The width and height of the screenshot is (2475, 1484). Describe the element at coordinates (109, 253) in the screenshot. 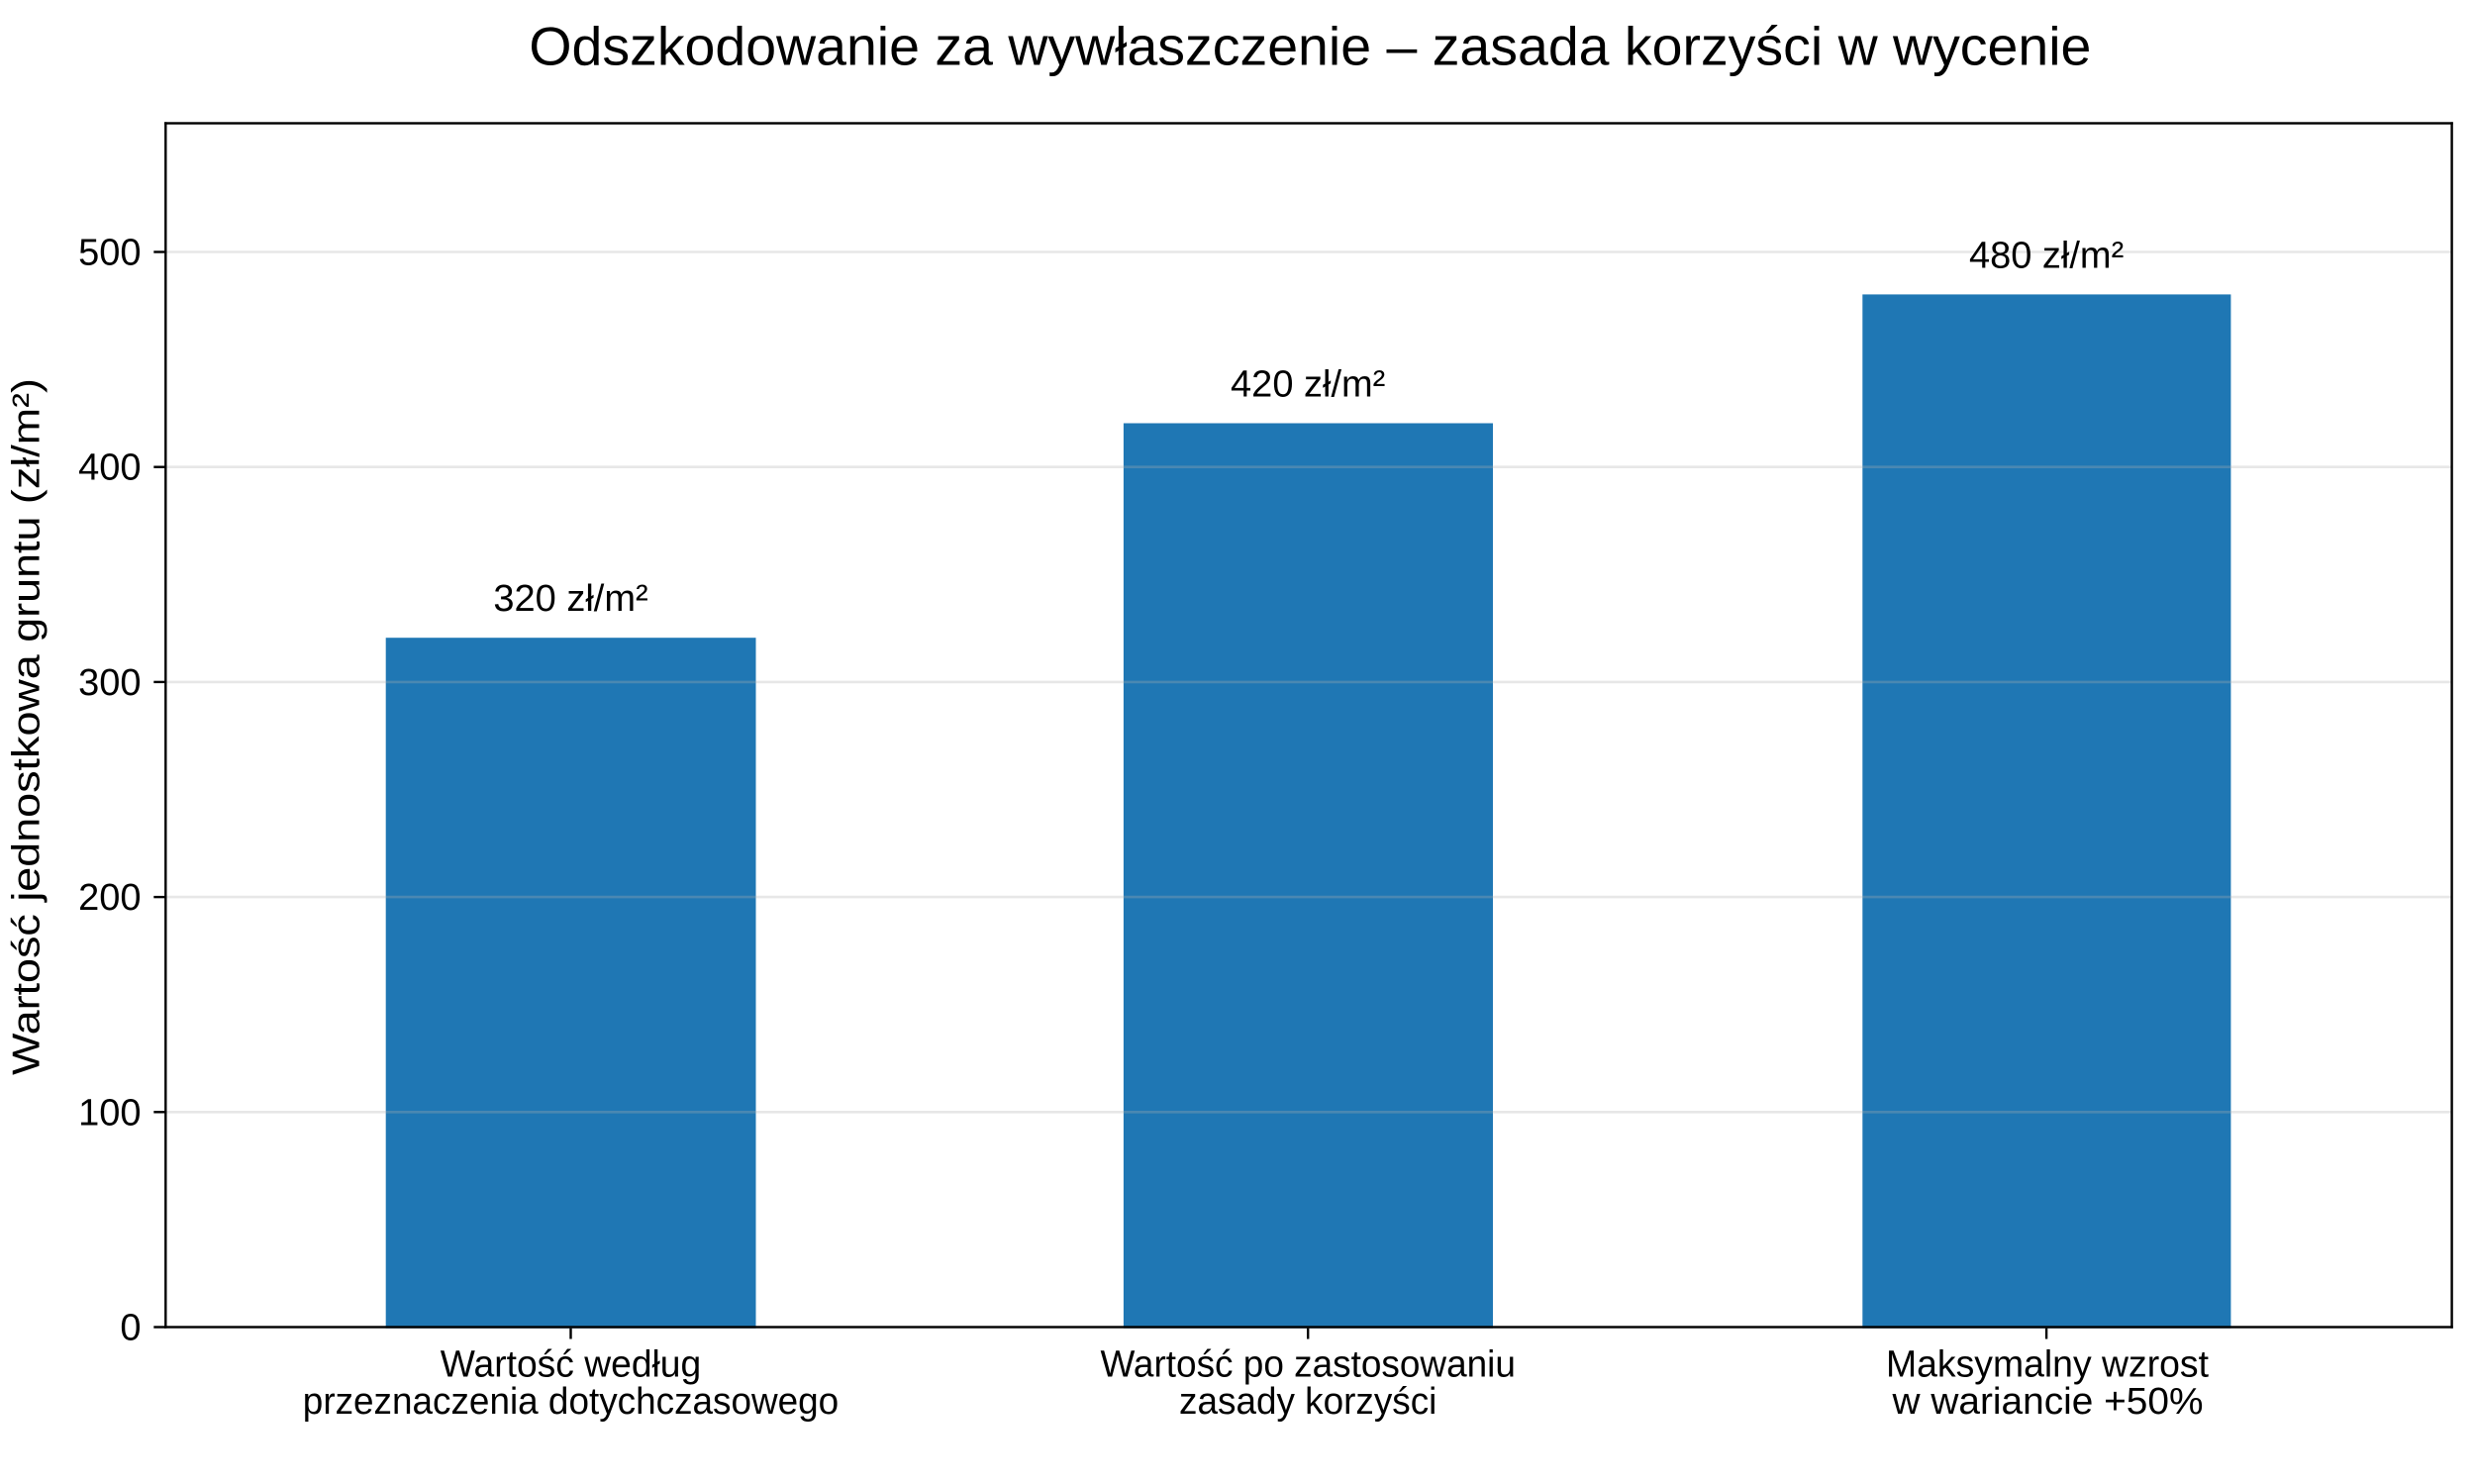

I see `svg-text: 500` at that location.